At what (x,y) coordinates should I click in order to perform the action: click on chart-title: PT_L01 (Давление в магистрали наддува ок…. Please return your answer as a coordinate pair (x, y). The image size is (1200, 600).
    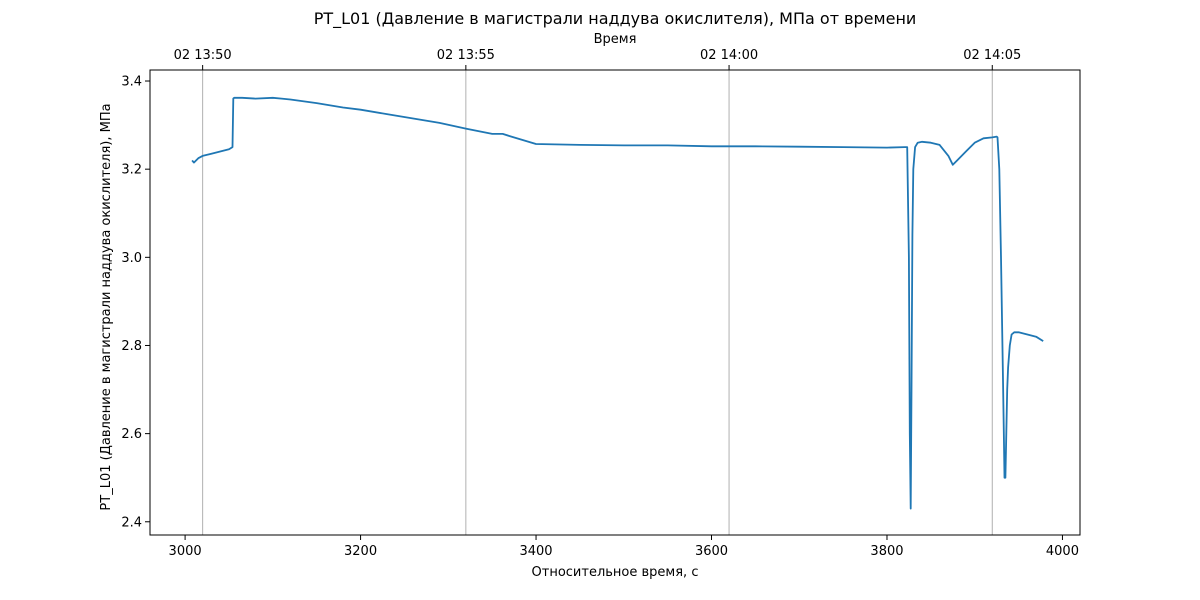
    Looking at the image, I should click on (615, 19).